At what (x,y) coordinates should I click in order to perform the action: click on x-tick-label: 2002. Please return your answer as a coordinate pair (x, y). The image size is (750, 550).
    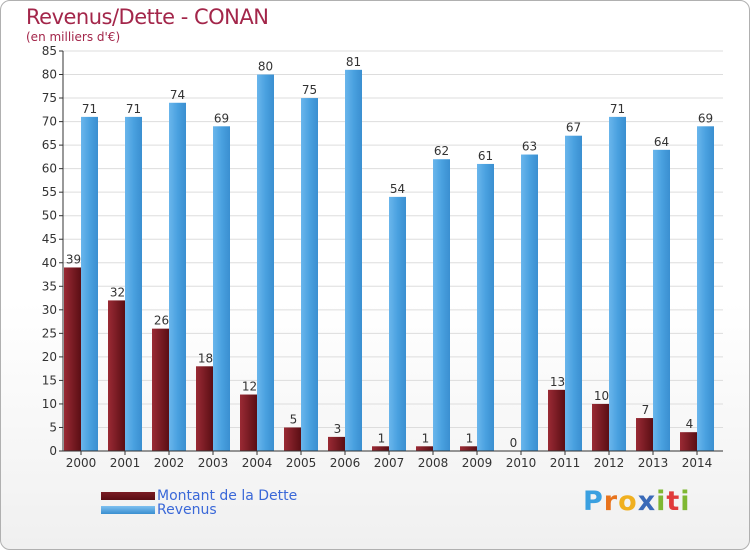
    Looking at the image, I should click on (169, 463).